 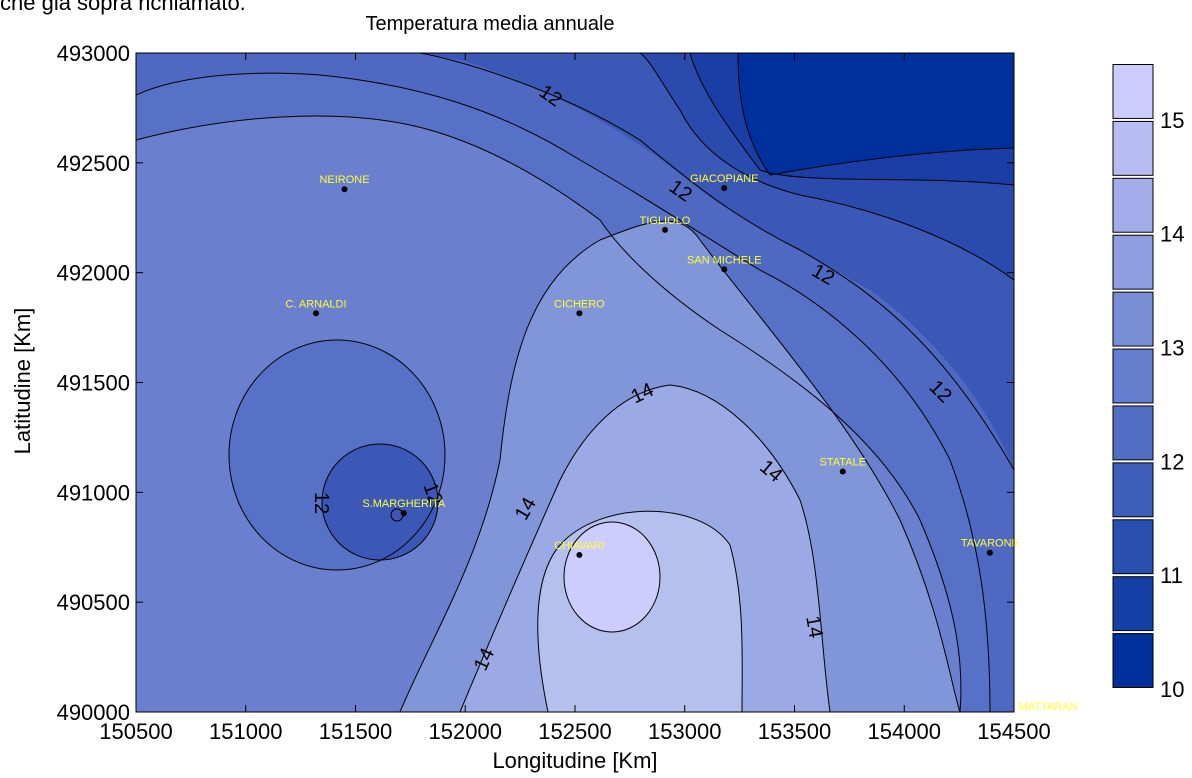 I want to click on station-label: CHIAVARI, so click(x=579, y=546).